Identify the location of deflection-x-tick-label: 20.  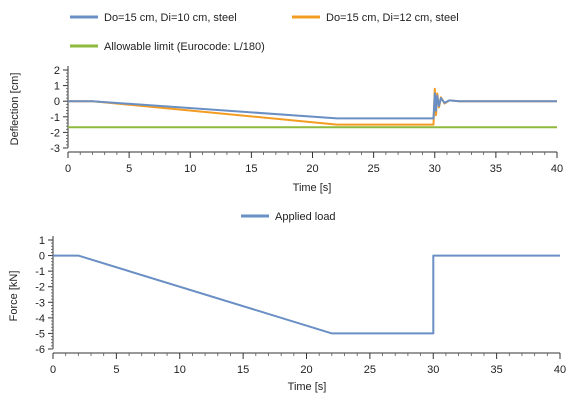
(312, 169).